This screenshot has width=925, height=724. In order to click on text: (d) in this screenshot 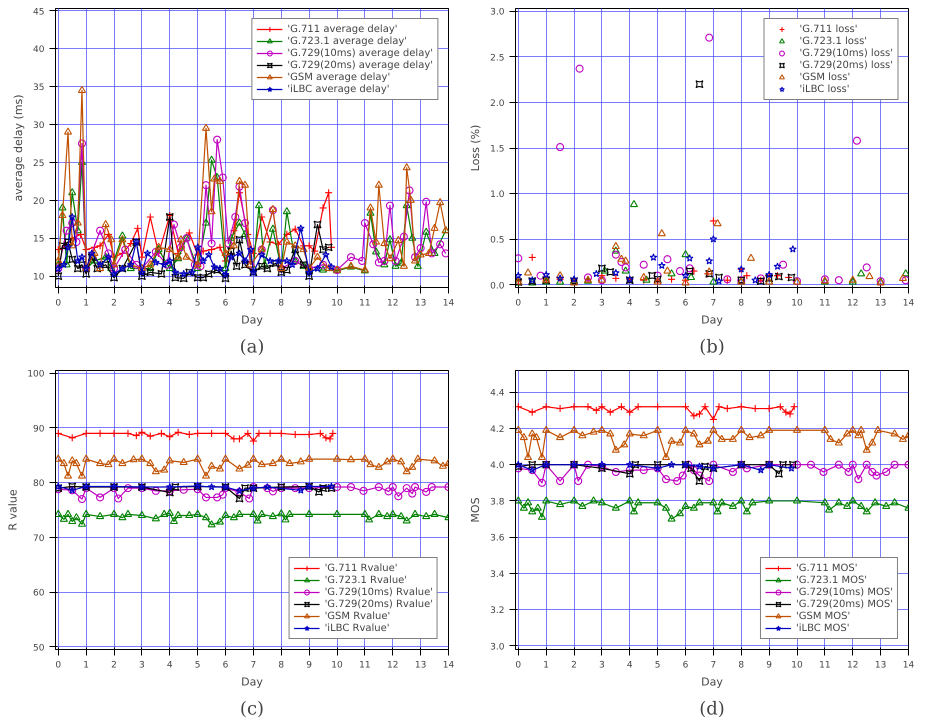, I will do `click(712, 709)`.